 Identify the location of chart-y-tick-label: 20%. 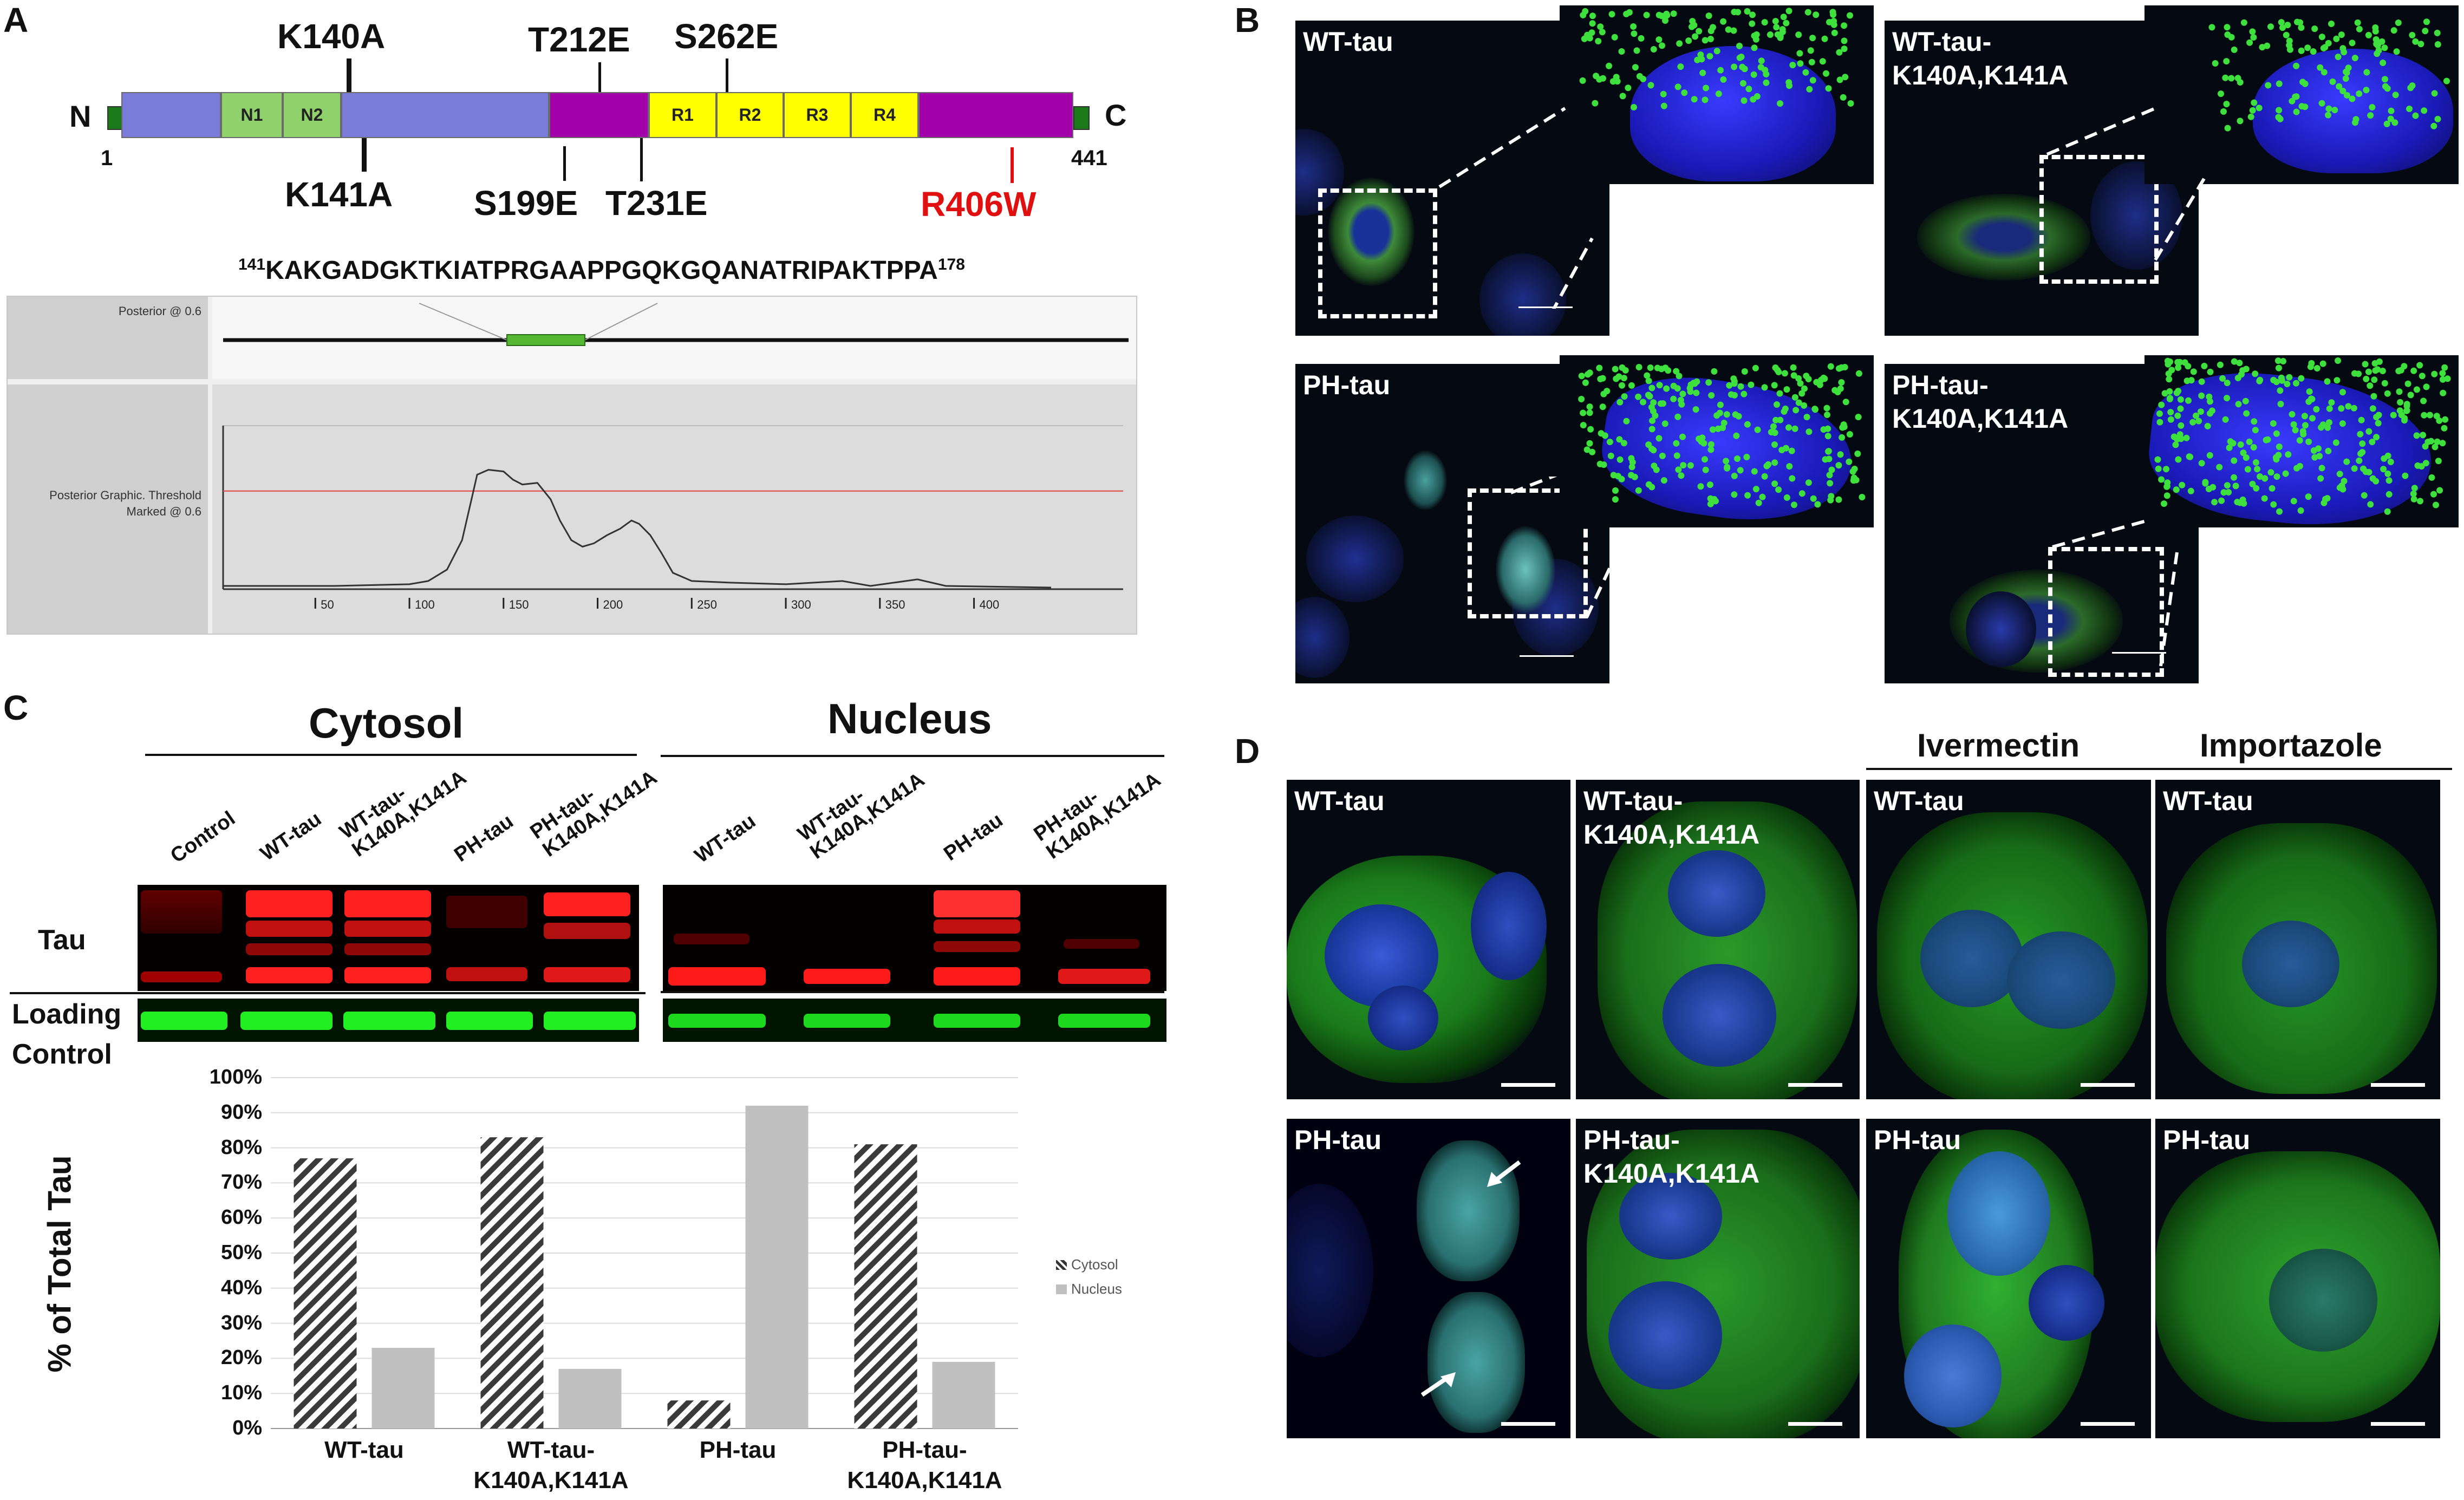
(241, 1357).